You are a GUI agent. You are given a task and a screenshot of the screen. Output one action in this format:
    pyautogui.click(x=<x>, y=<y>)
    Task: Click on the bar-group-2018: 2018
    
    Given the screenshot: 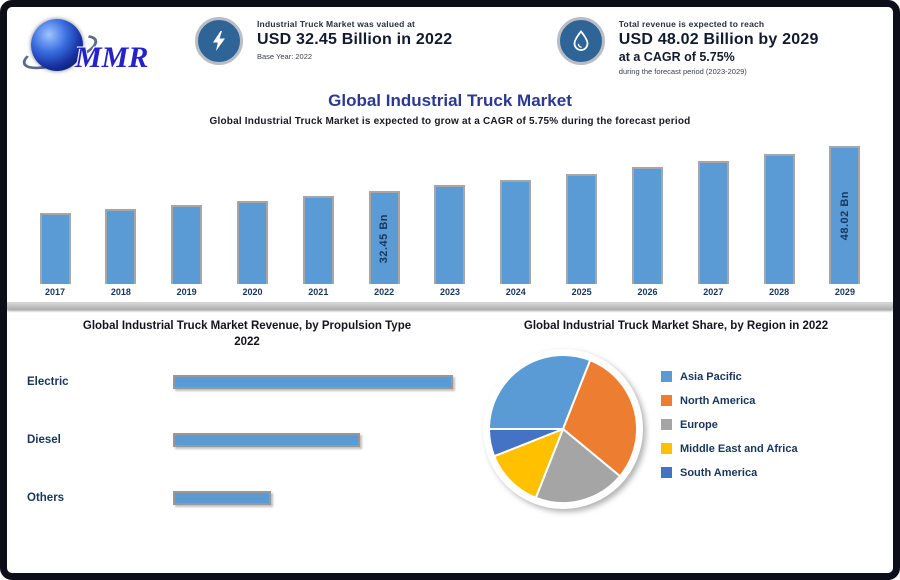 What is the action you would take?
    pyautogui.click(x=121, y=216)
    